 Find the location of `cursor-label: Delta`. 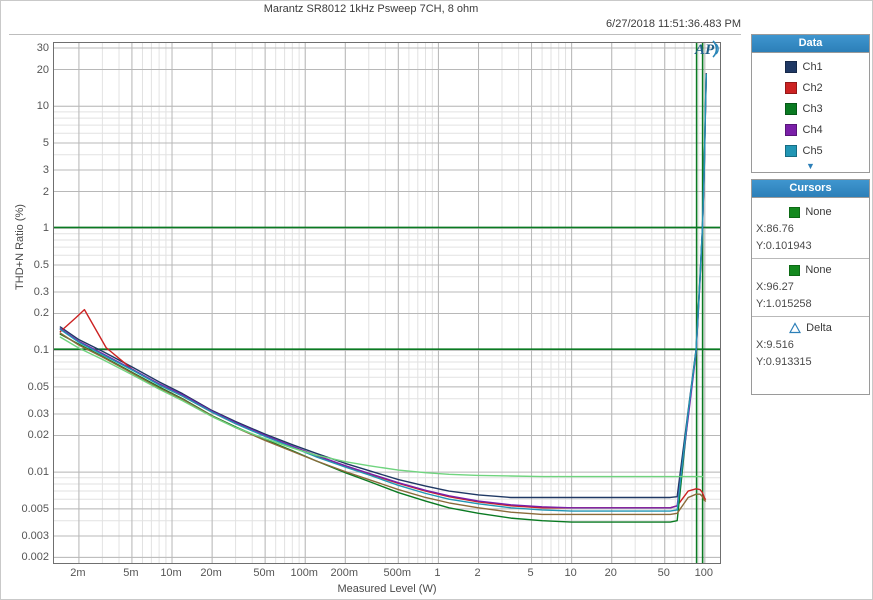

cursor-label: Delta is located at coordinates (819, 328).